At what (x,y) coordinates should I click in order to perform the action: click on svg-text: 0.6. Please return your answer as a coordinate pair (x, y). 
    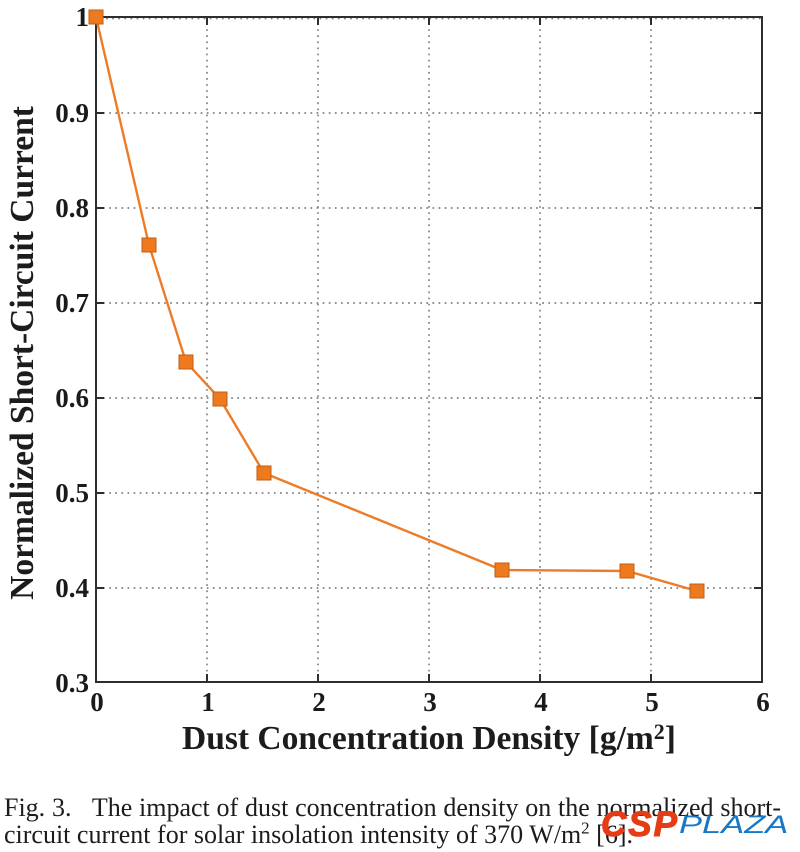
    Looking at the image, I should click on (72, 398).